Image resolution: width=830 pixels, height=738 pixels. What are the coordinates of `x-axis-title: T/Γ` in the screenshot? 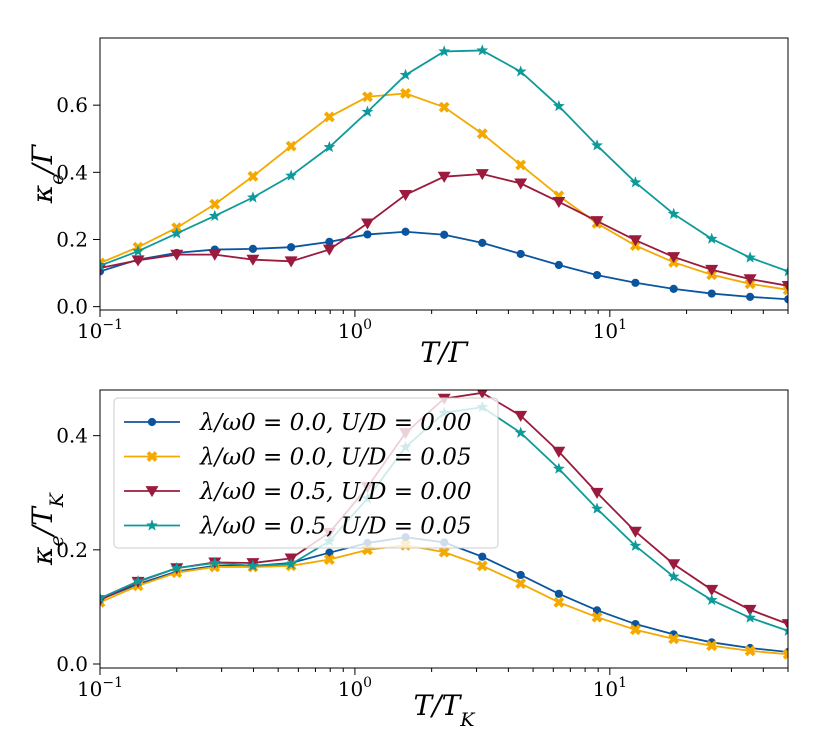 It's located at (444, 352).